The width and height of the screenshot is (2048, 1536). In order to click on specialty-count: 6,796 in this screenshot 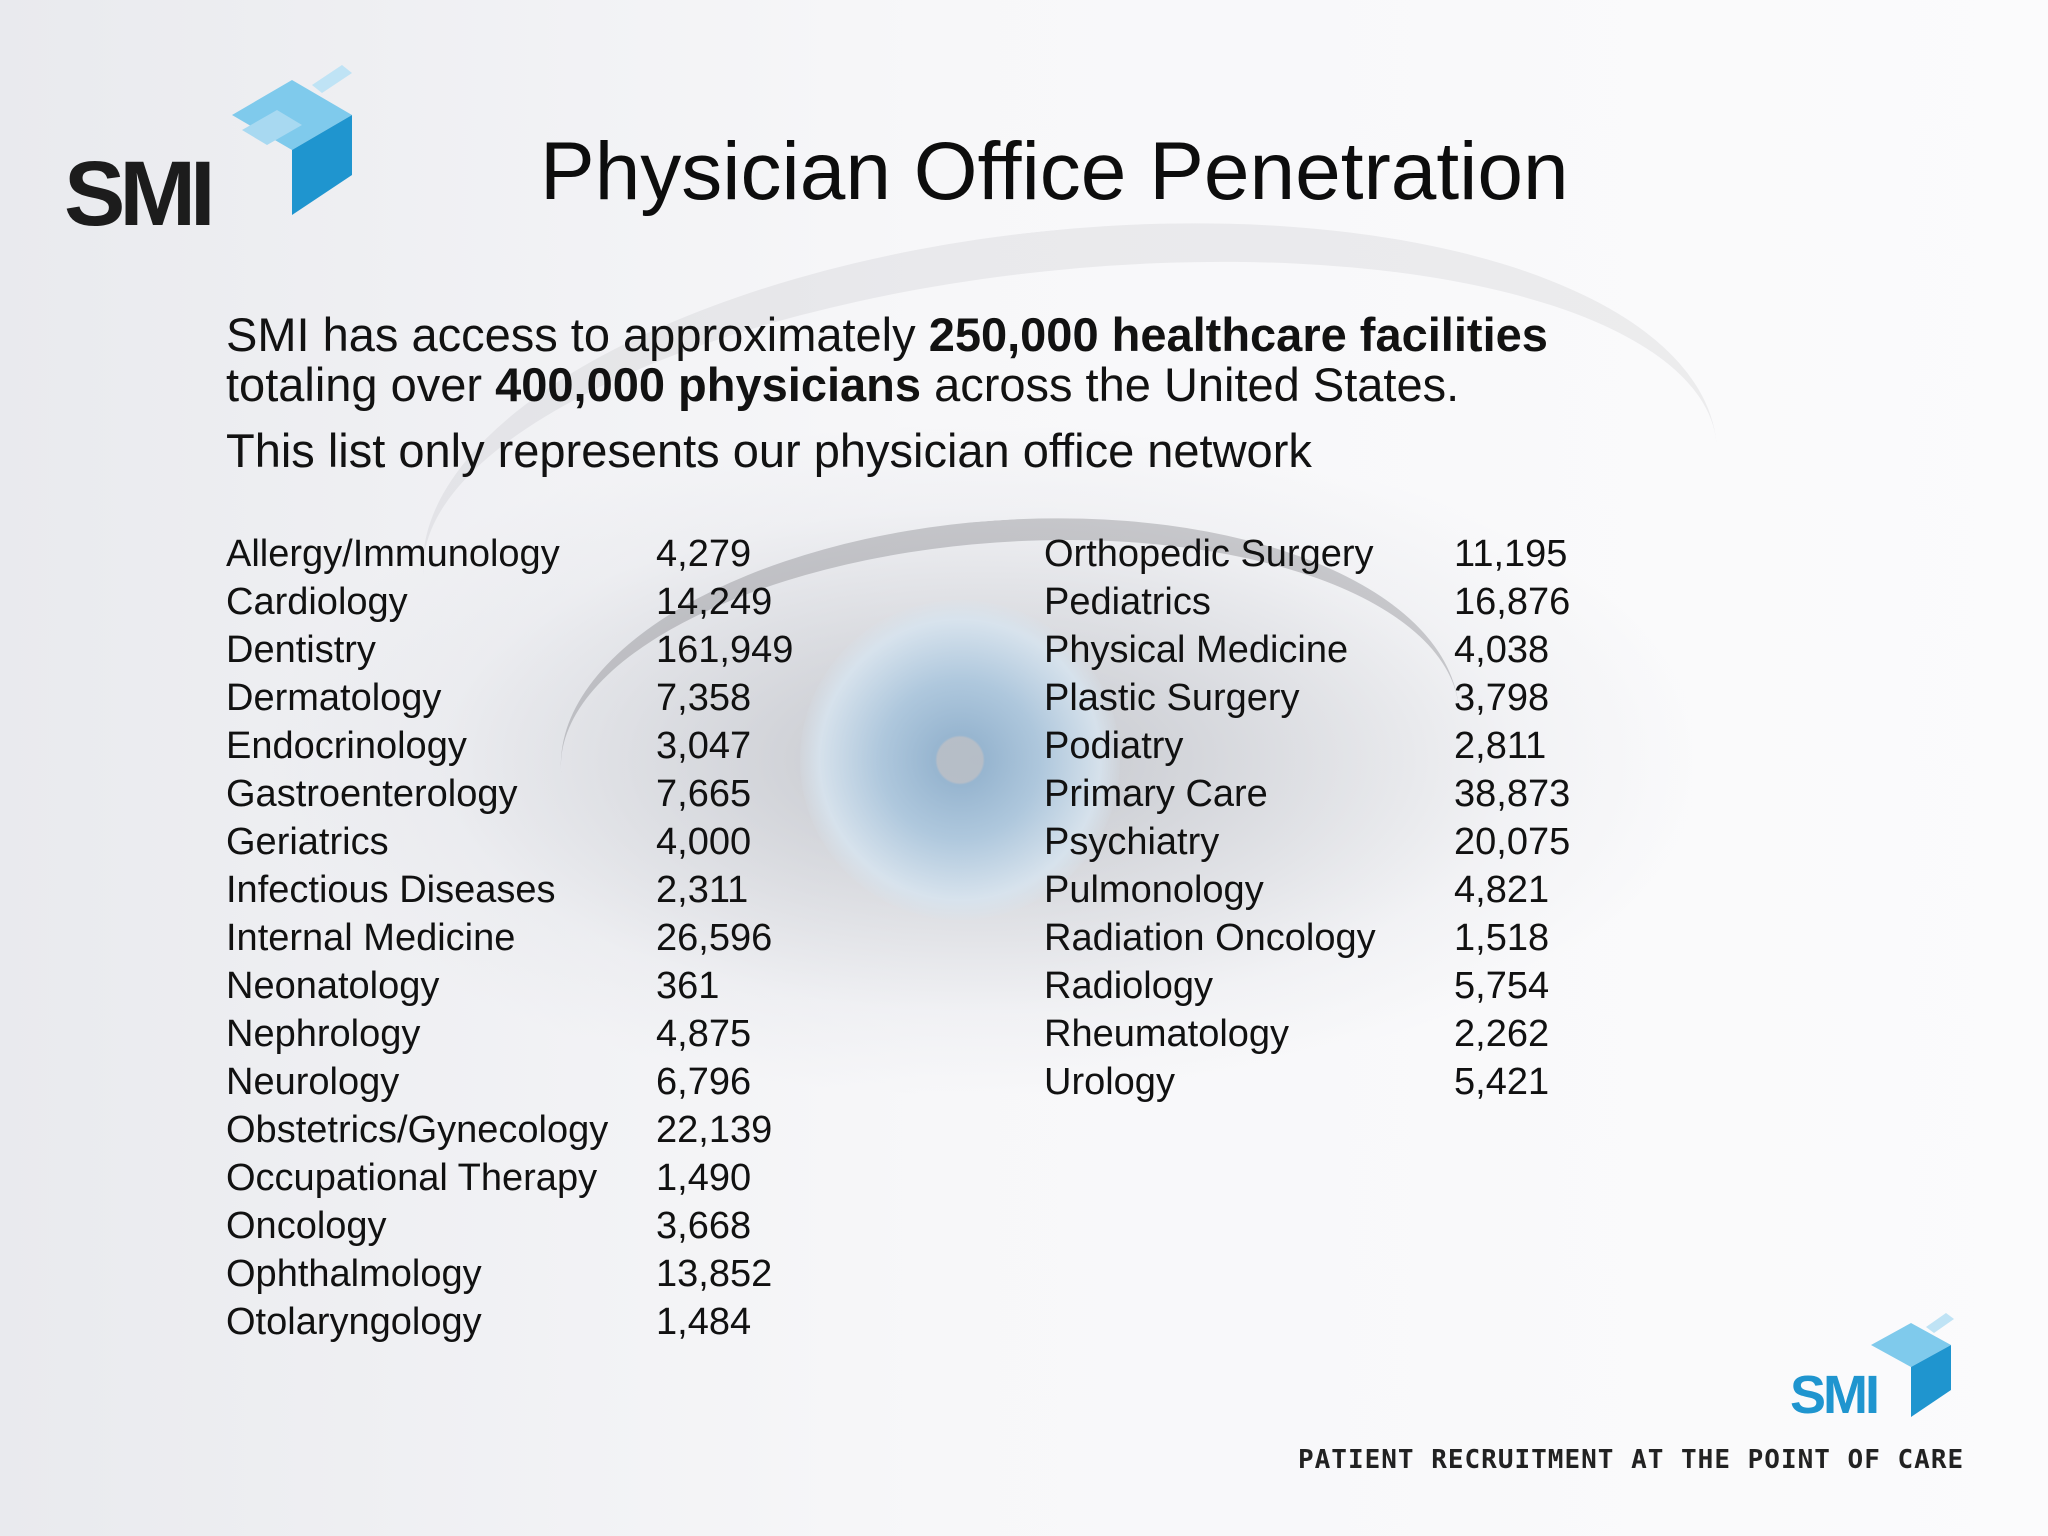, I will do `click(704, 1082)`.